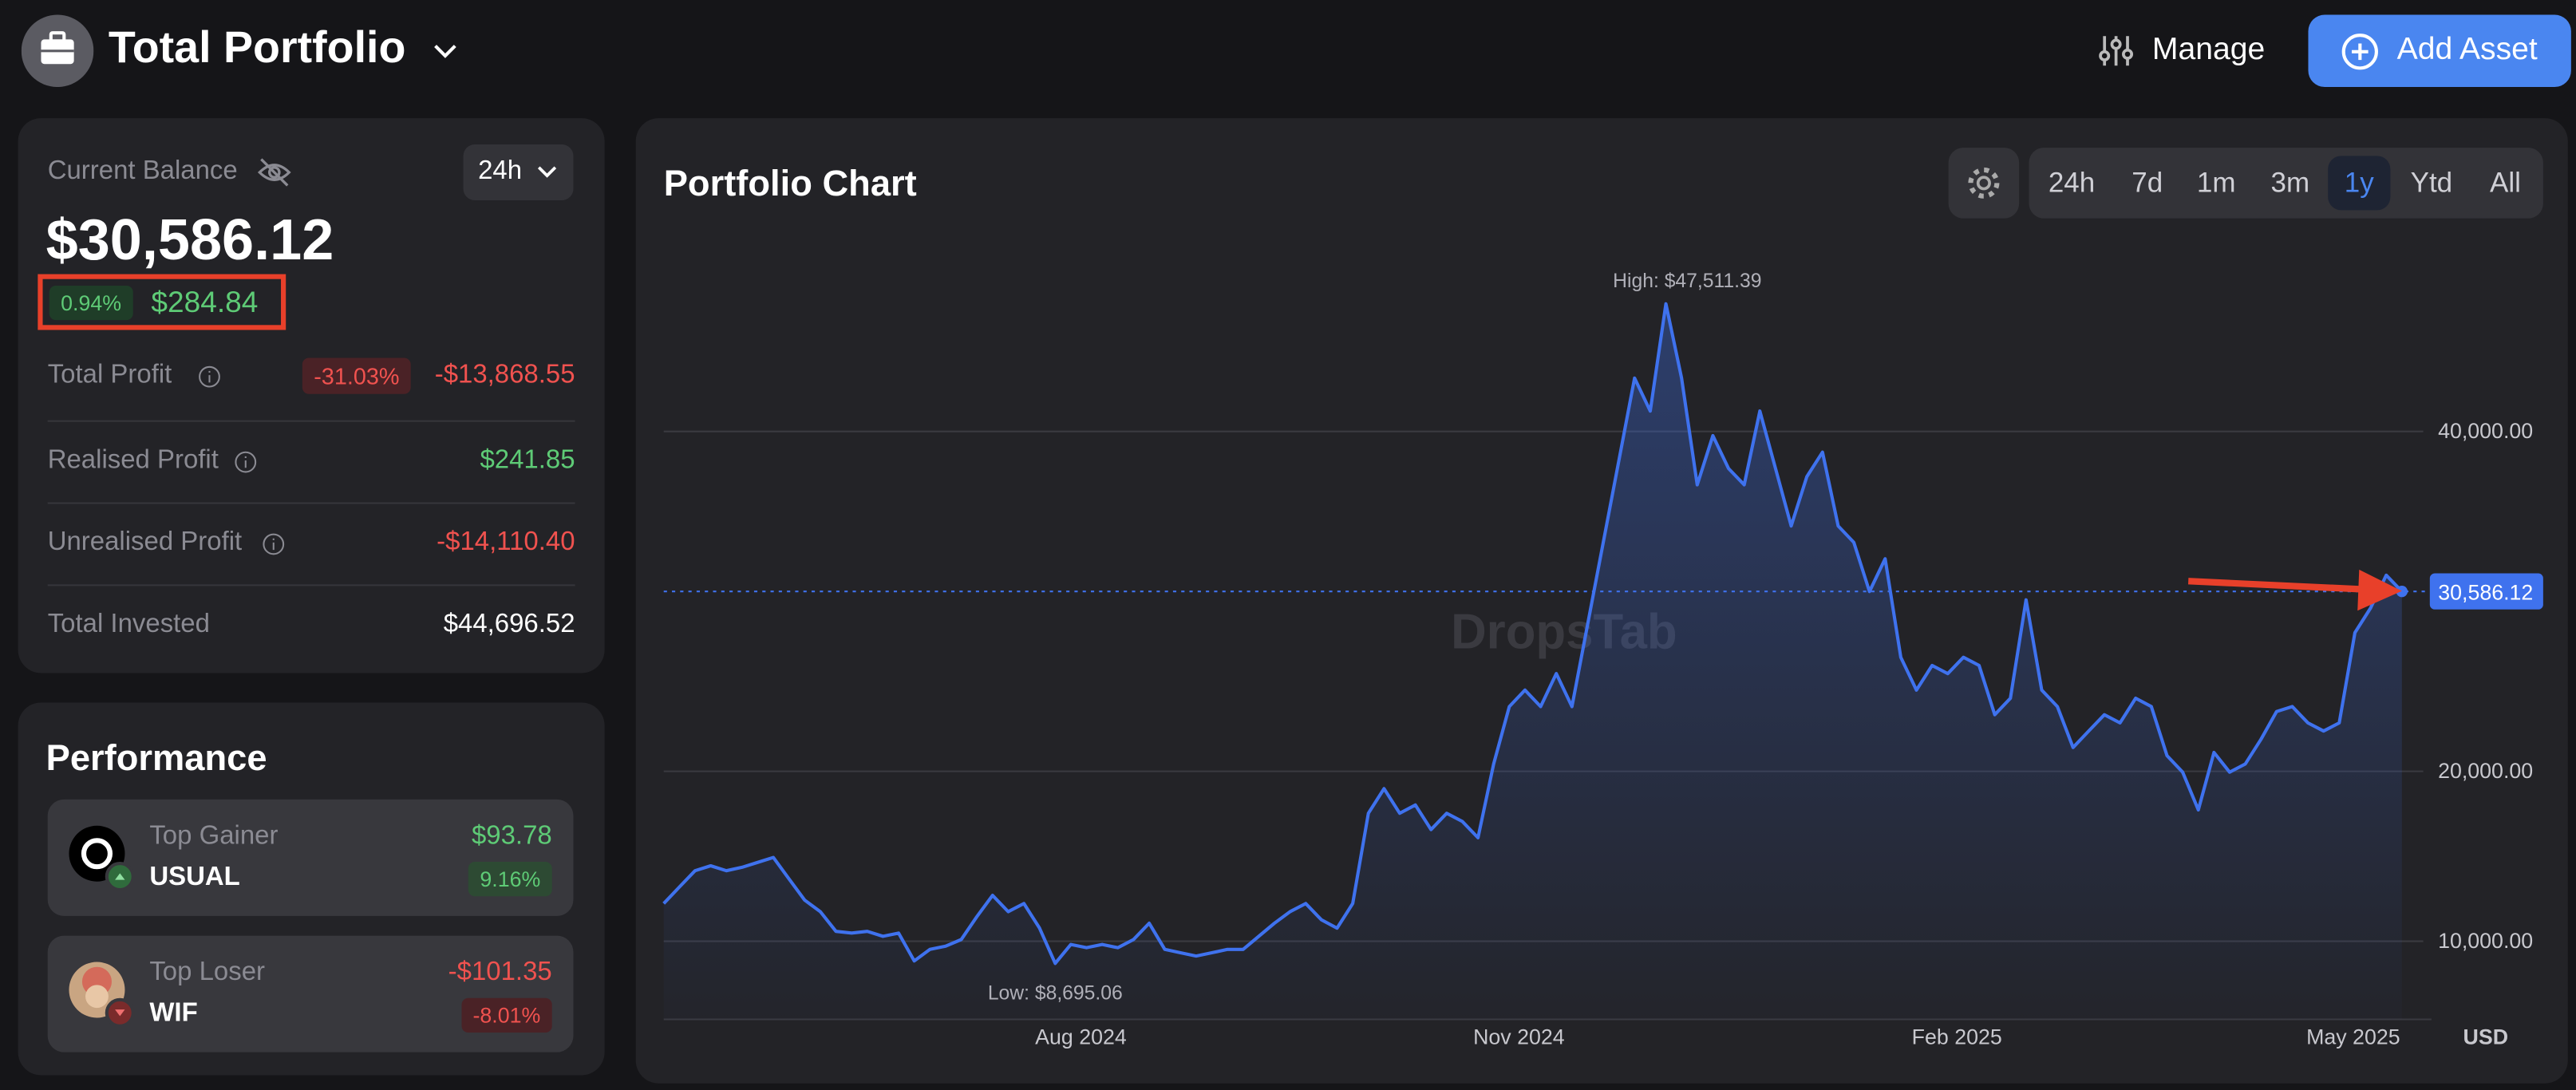  I want to click on card-percent: -8.01%, so click(506, 1015).